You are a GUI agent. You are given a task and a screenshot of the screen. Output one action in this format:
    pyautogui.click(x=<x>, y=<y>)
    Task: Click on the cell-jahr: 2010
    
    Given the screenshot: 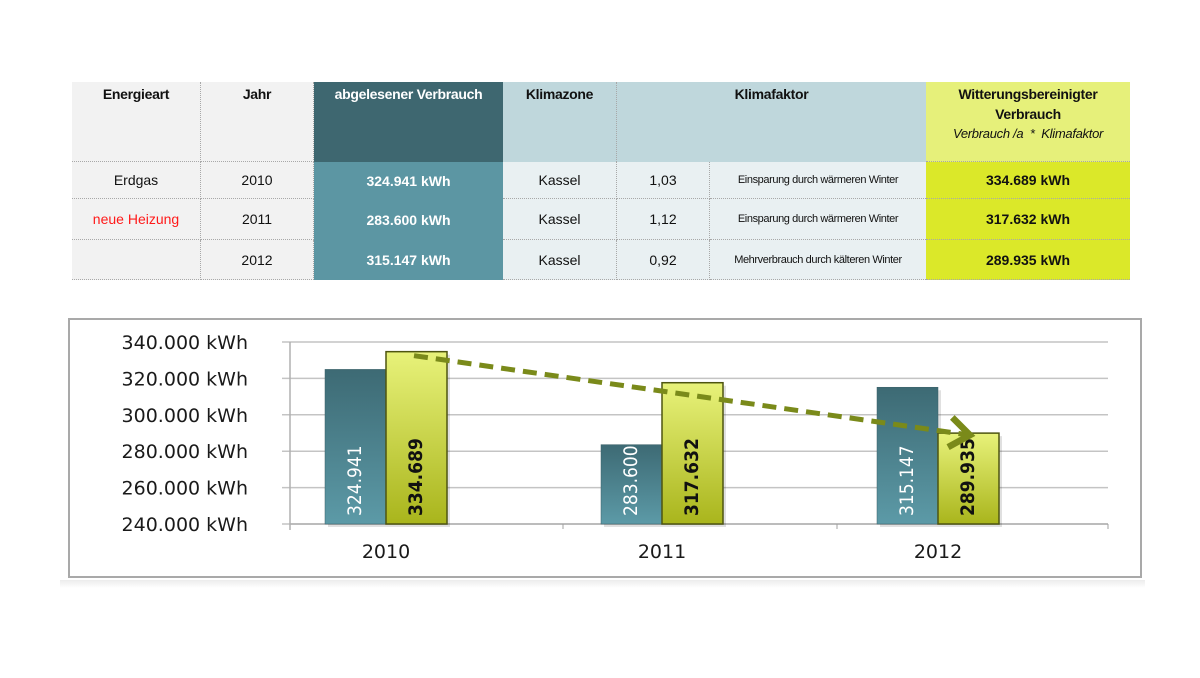 What is the action you would take?
    pyautogui.click(x=257, y=180)
    